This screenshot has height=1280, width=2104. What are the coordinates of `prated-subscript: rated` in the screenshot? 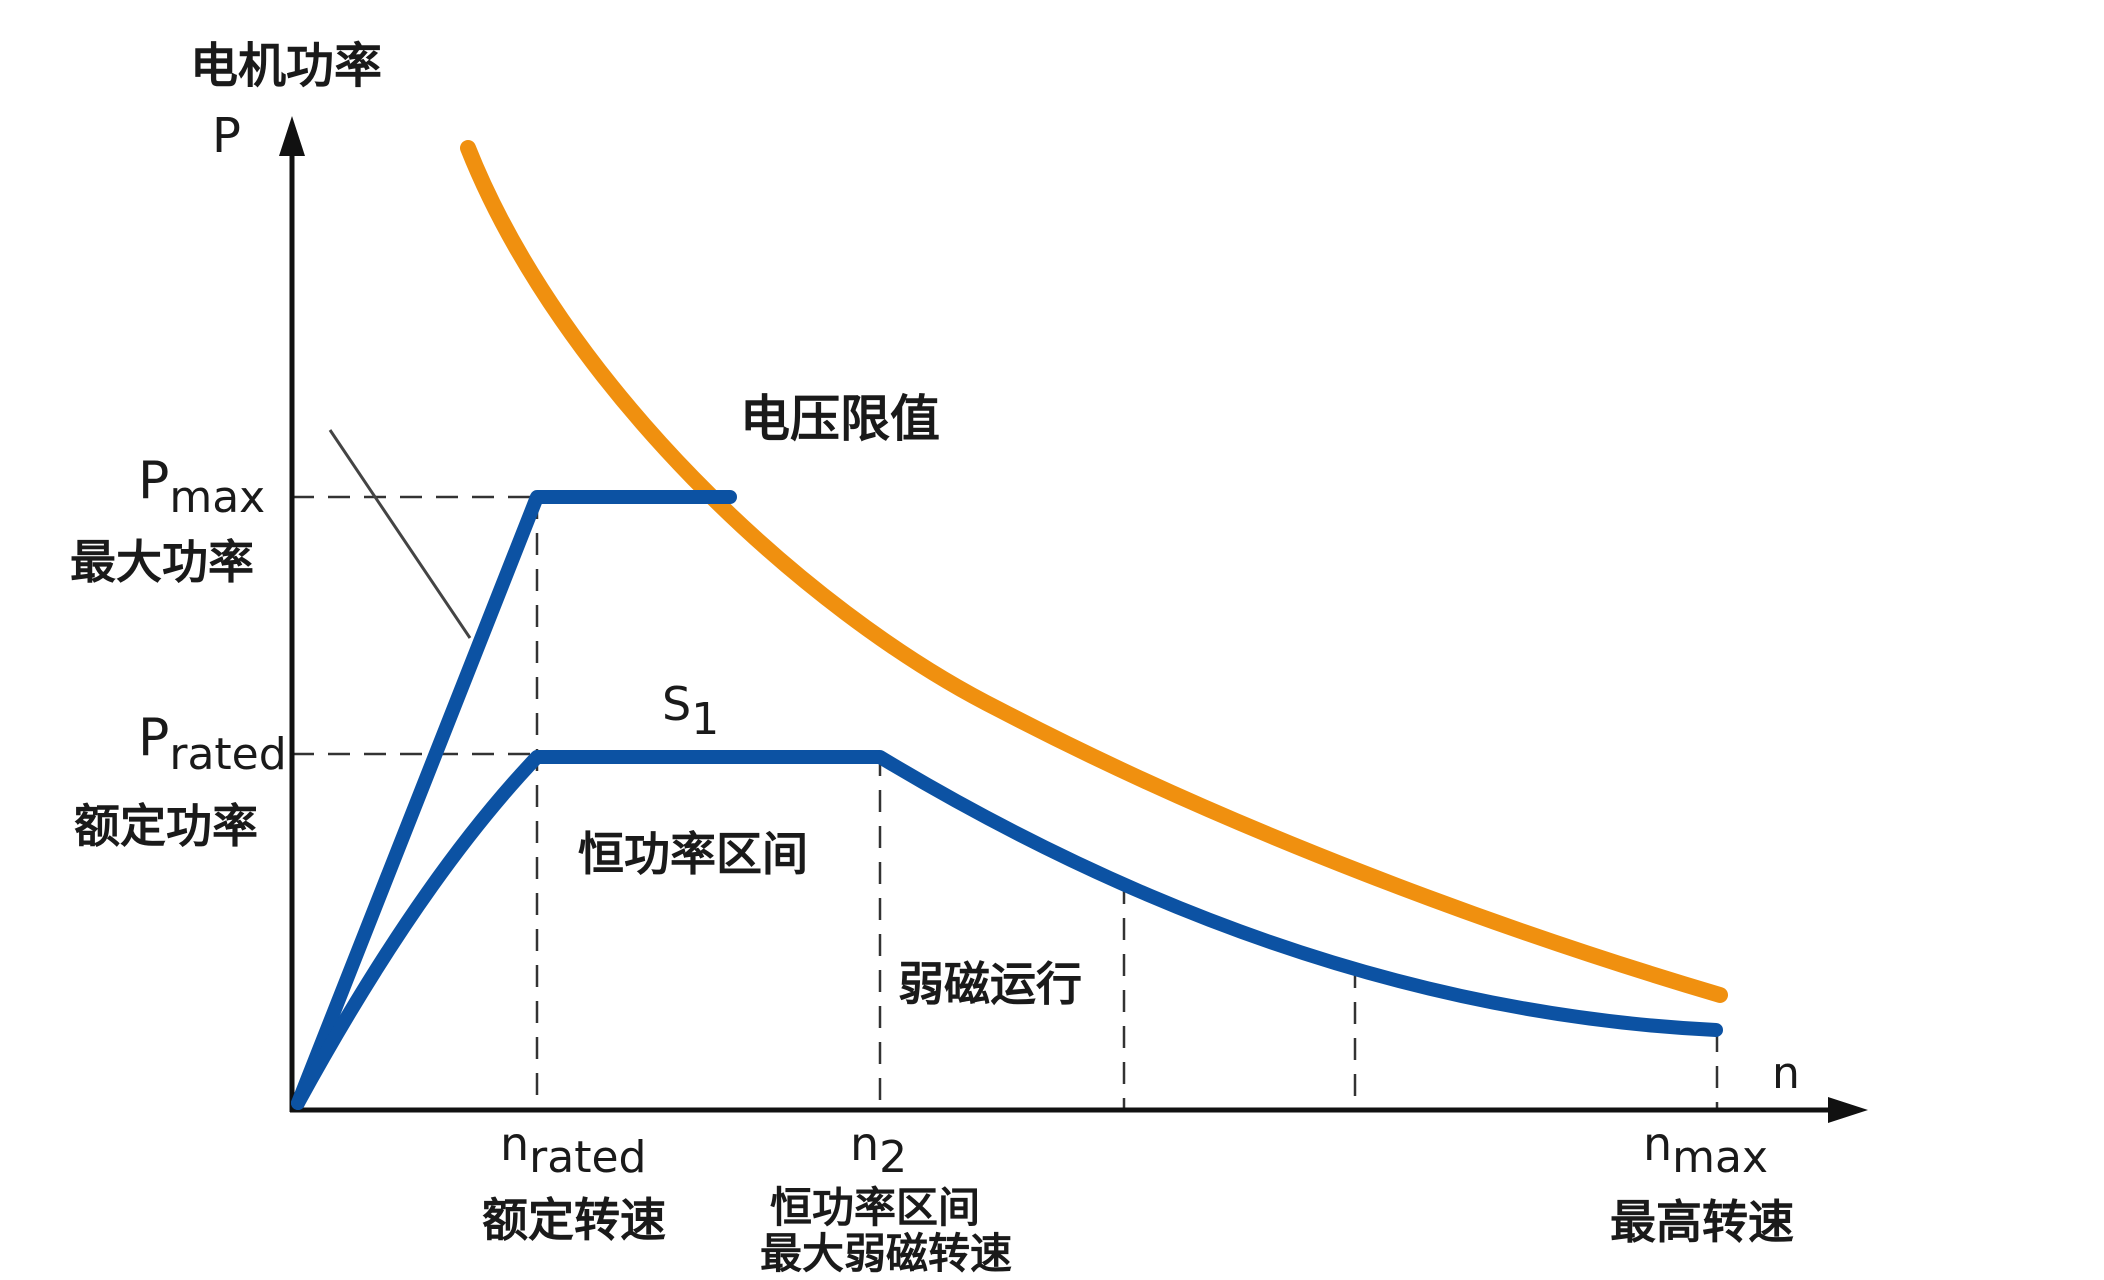 It's located at (227, 754).